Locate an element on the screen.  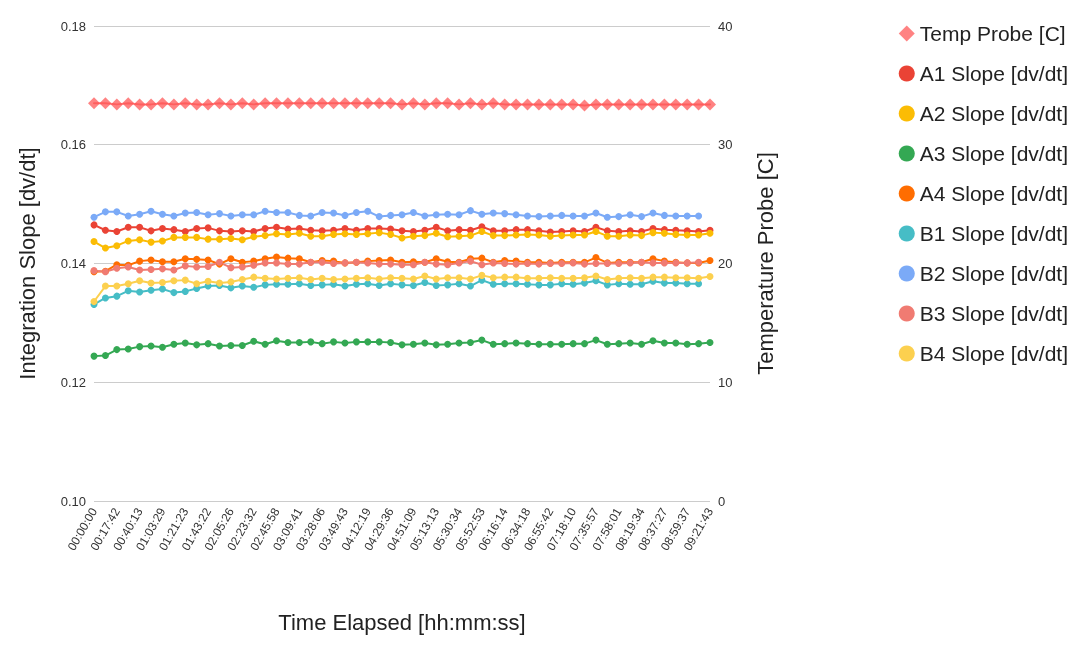
legend-label: B3 Slope [dv/dt] is located at coordinates (993, 313).